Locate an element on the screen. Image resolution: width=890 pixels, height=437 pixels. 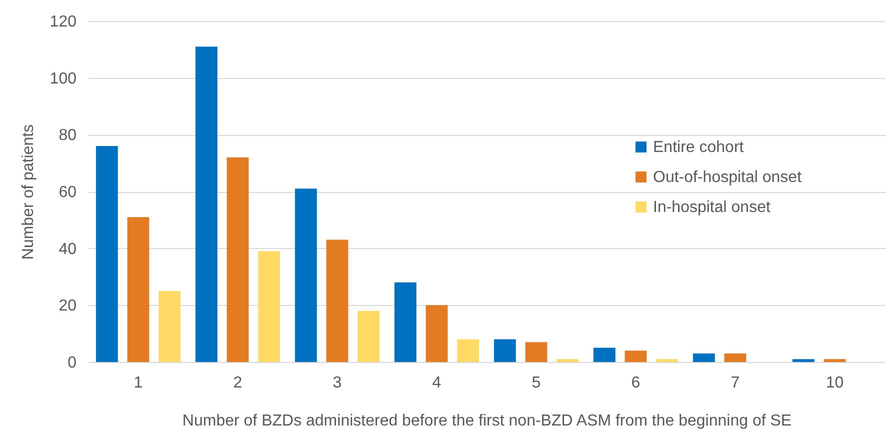
x-axis-title: Number of BZDs administered before the first non-BZD ASM from the beginning of SE is located at coordinates (487, 421).